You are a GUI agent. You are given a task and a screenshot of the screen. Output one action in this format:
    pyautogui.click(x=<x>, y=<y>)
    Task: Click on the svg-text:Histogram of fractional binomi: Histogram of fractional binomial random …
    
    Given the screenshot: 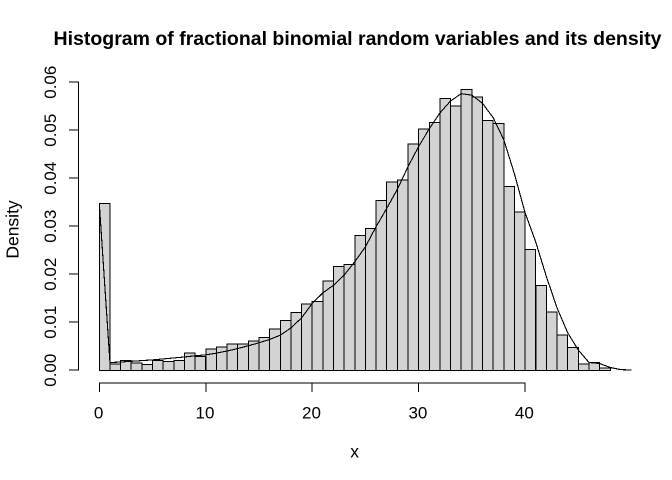 What is the action you would take?
    pyautogui.click(x=358, y=39)
    